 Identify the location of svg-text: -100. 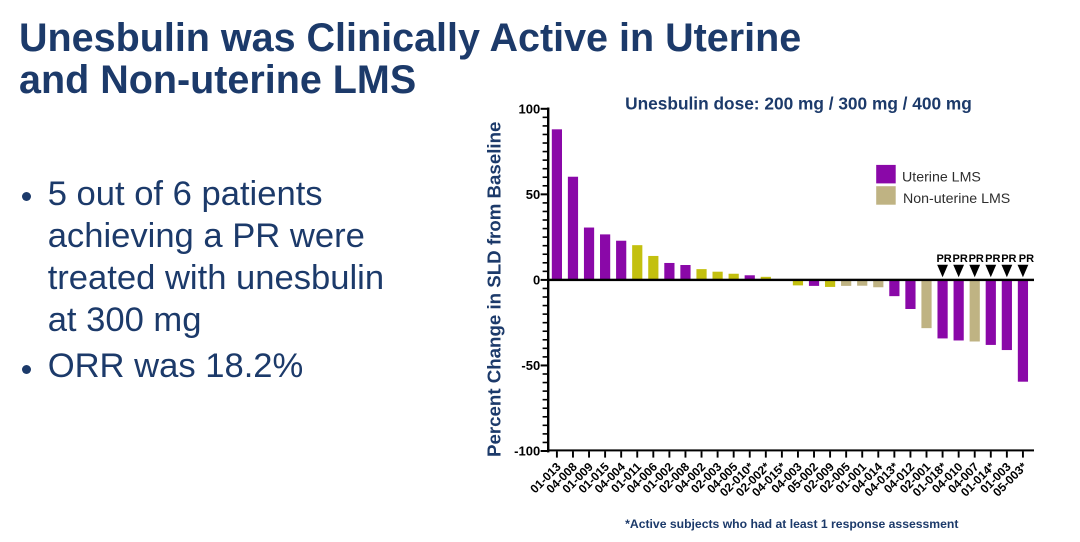
(527, 451).